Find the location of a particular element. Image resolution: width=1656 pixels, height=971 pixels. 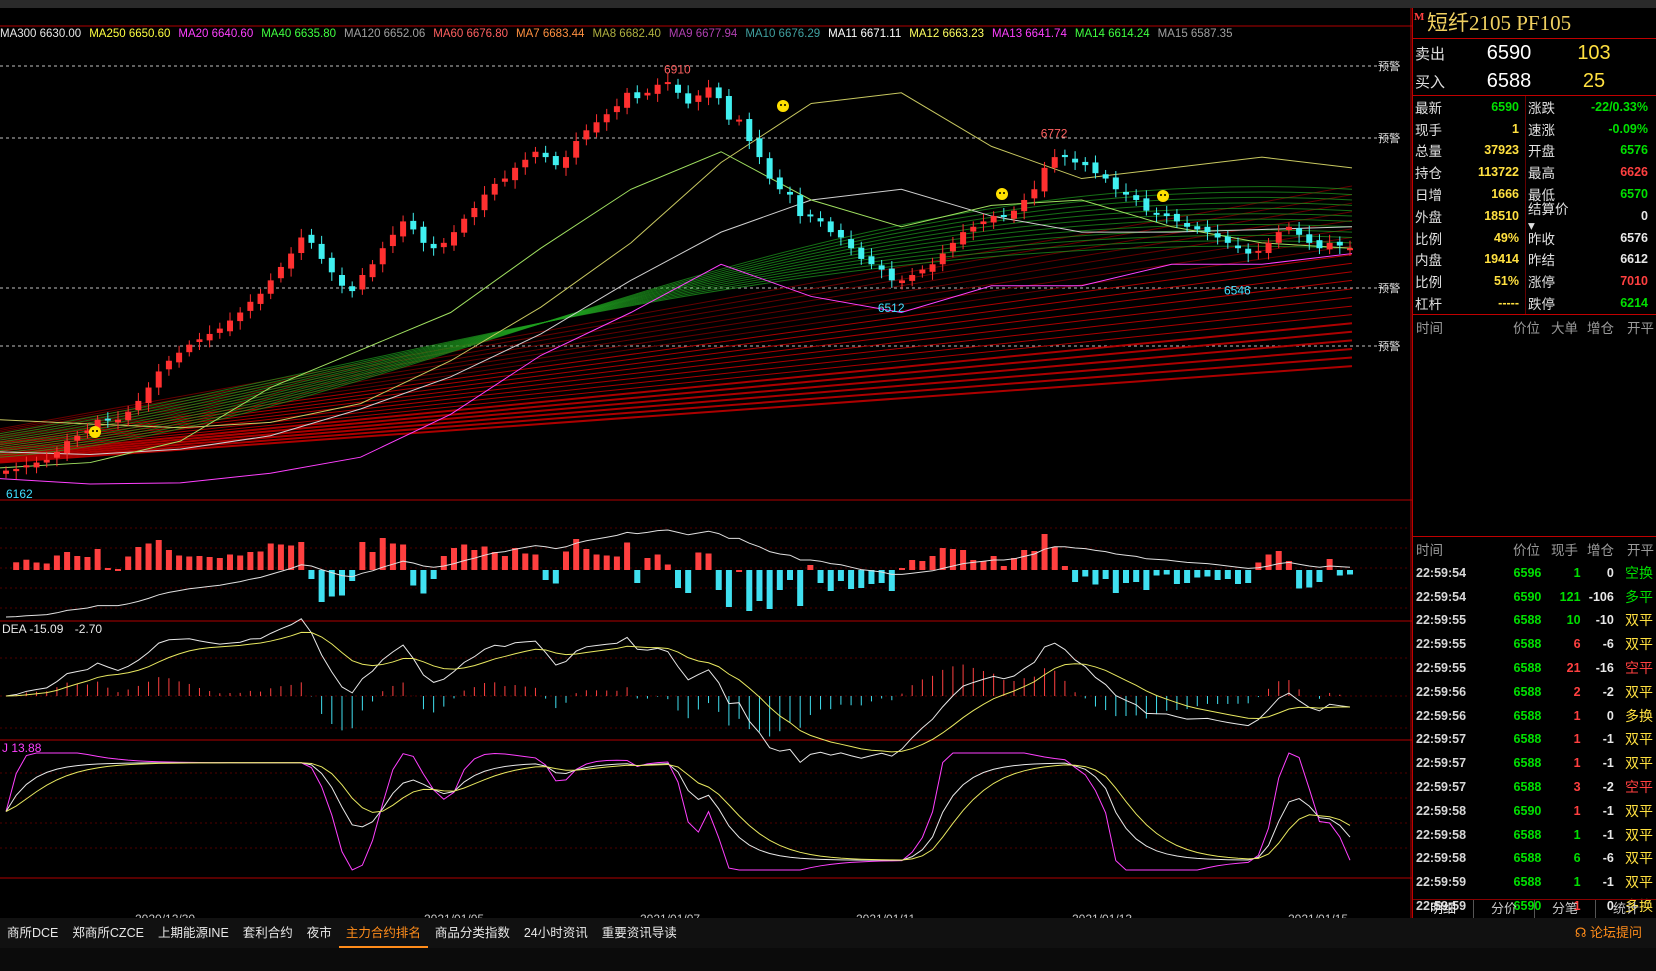

market-tab: 商品分类指数 is located at coordinates (472, 933).